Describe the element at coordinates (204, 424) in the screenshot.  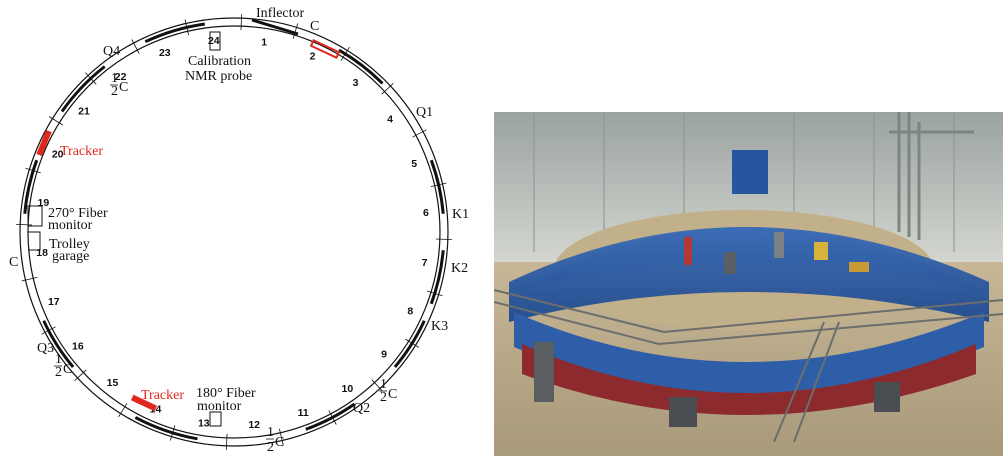
I see `station-number-13: 13` at that location.